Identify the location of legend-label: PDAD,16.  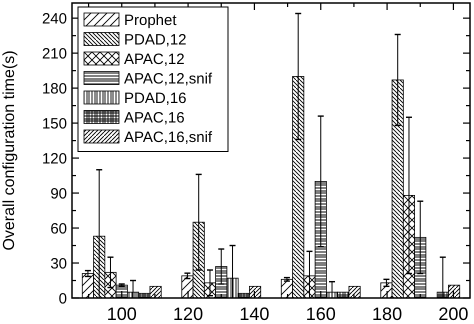
(155, 98).